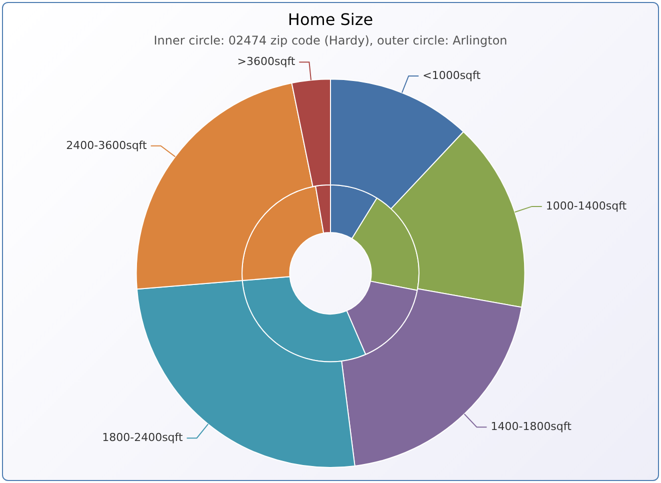  What do you see at coordinates (452, 75) in the screenshot?
I see `slice-label: <1000sqft` at bounding box center [452, 75].